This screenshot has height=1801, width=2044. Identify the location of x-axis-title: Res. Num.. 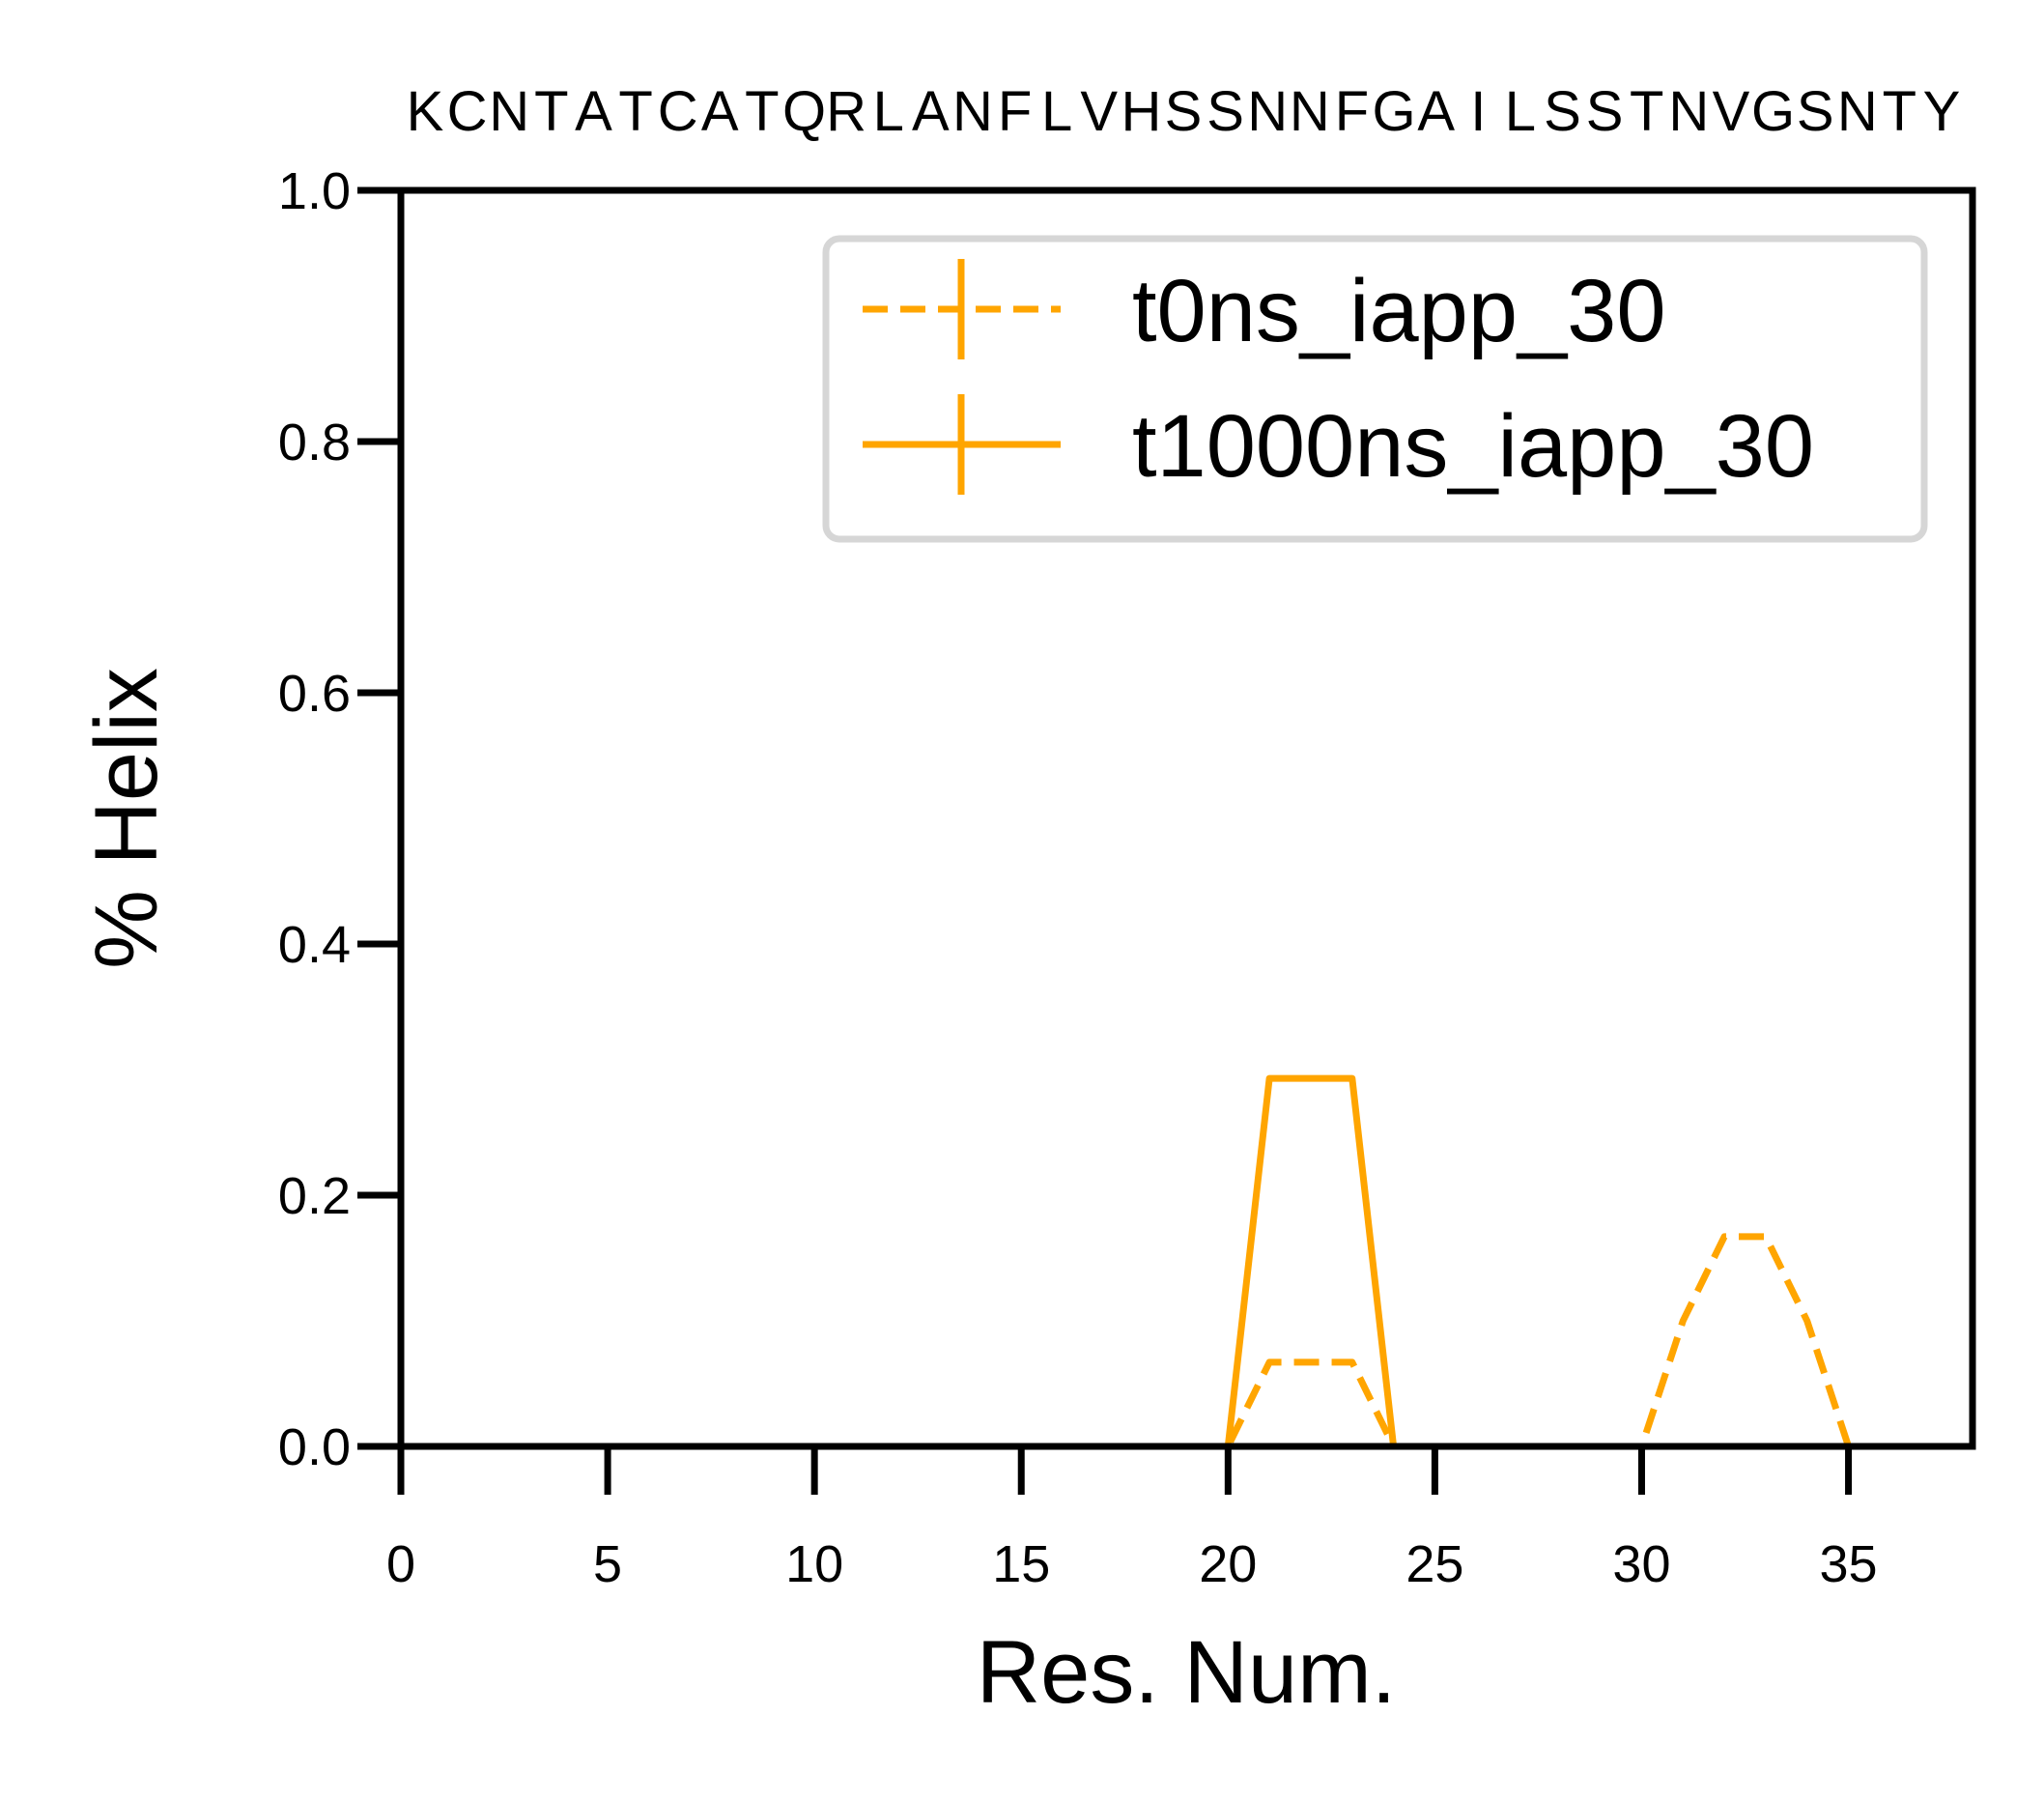
(1187, 1672).